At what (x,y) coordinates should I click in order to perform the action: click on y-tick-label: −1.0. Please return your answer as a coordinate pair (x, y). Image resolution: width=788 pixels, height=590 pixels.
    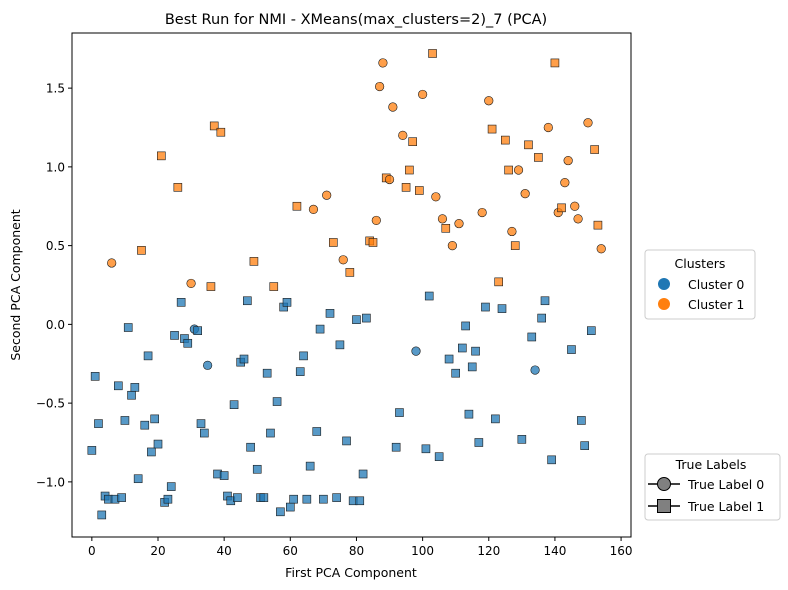
    Looking at the image, I should click on (50, 482).